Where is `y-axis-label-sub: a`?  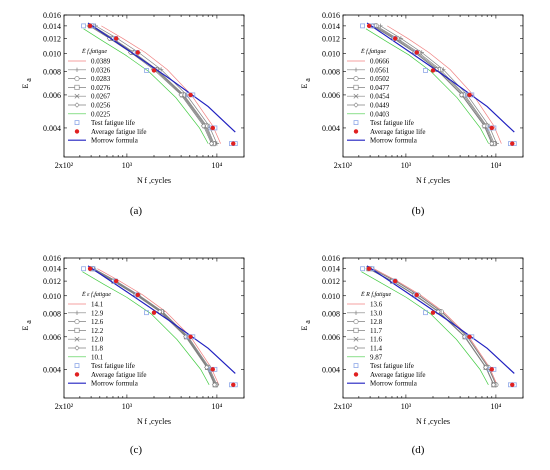
y-axis-label-sub: a is located at coordinates (307, 322).